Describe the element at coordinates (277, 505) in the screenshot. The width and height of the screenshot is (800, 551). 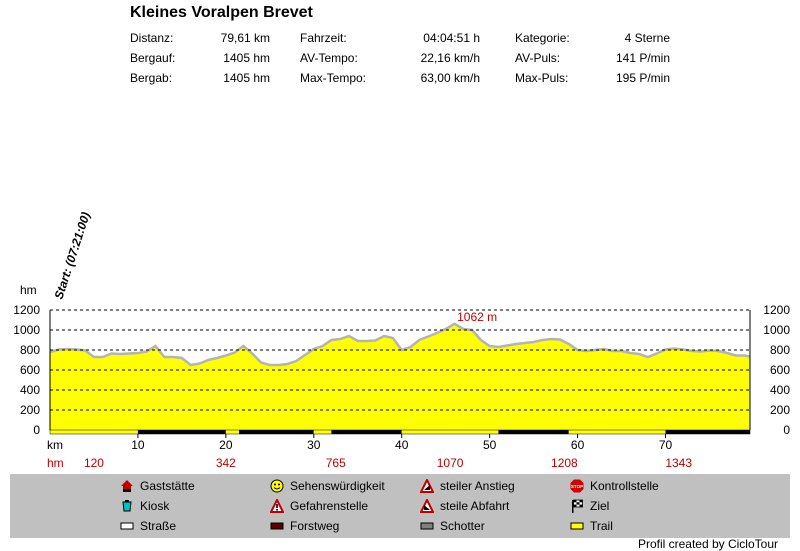
I see `warning-icon` at that location.